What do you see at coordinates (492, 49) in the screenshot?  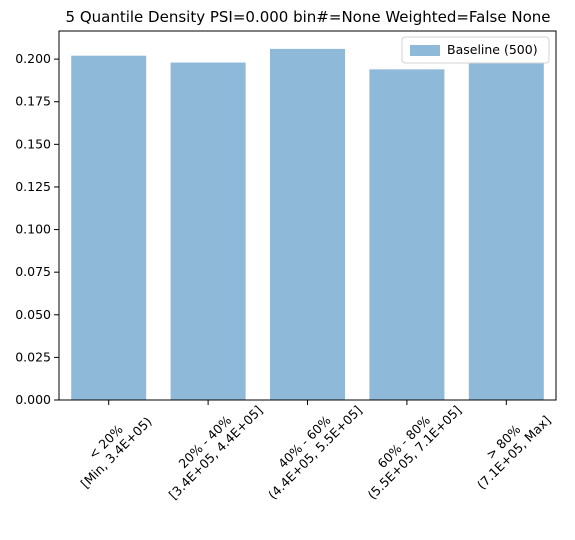 I see `legend-label-baseline: Baseline (500)` at bounding box center [492, 49].